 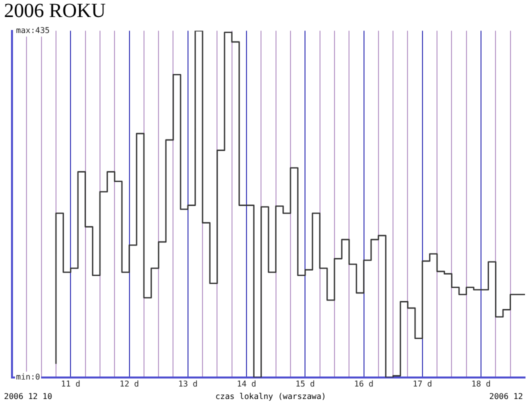 I want to click on x-tick-label: 16 d, so click(x=364, y=383).